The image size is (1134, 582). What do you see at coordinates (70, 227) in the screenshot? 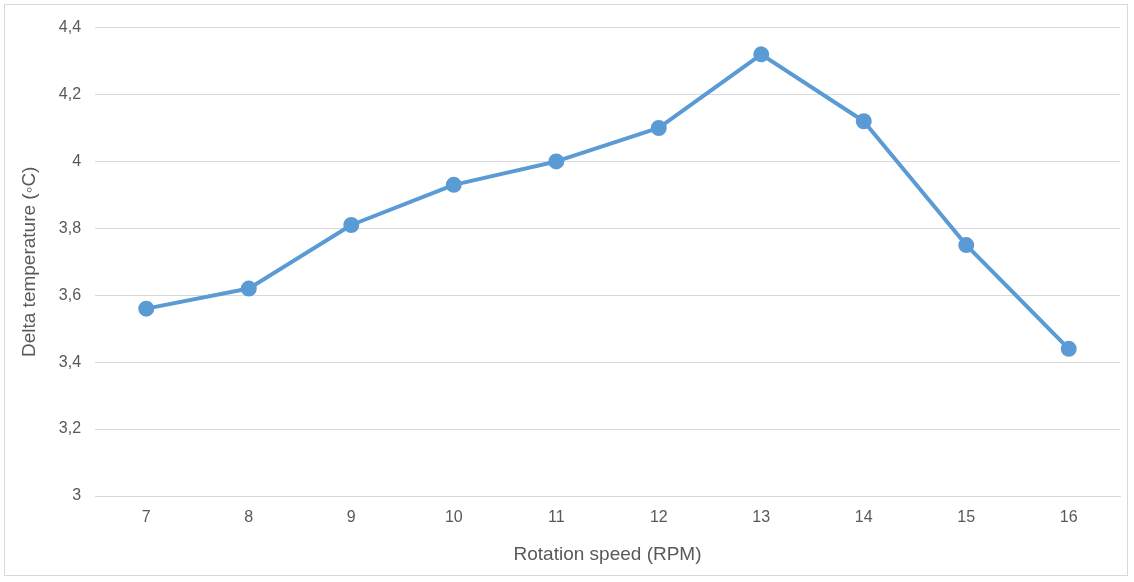
I see `y-tick-label: 3,8` at bounding box center [70, 227].